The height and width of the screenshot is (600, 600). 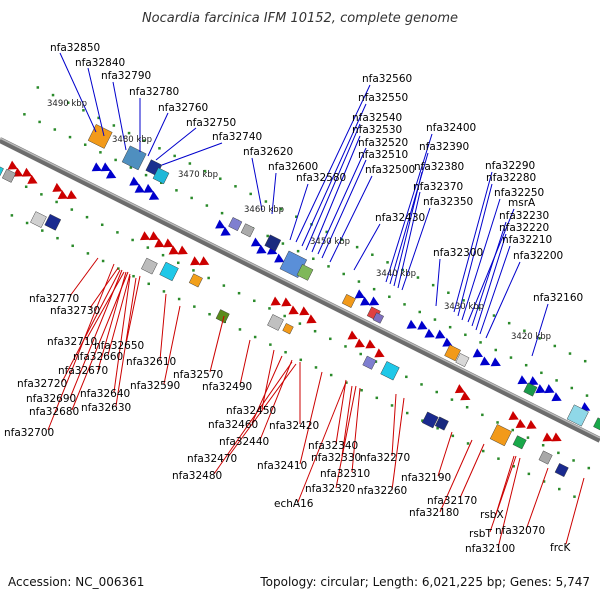 I want to click on gene-label: msrA, so click(x=522, y=203).